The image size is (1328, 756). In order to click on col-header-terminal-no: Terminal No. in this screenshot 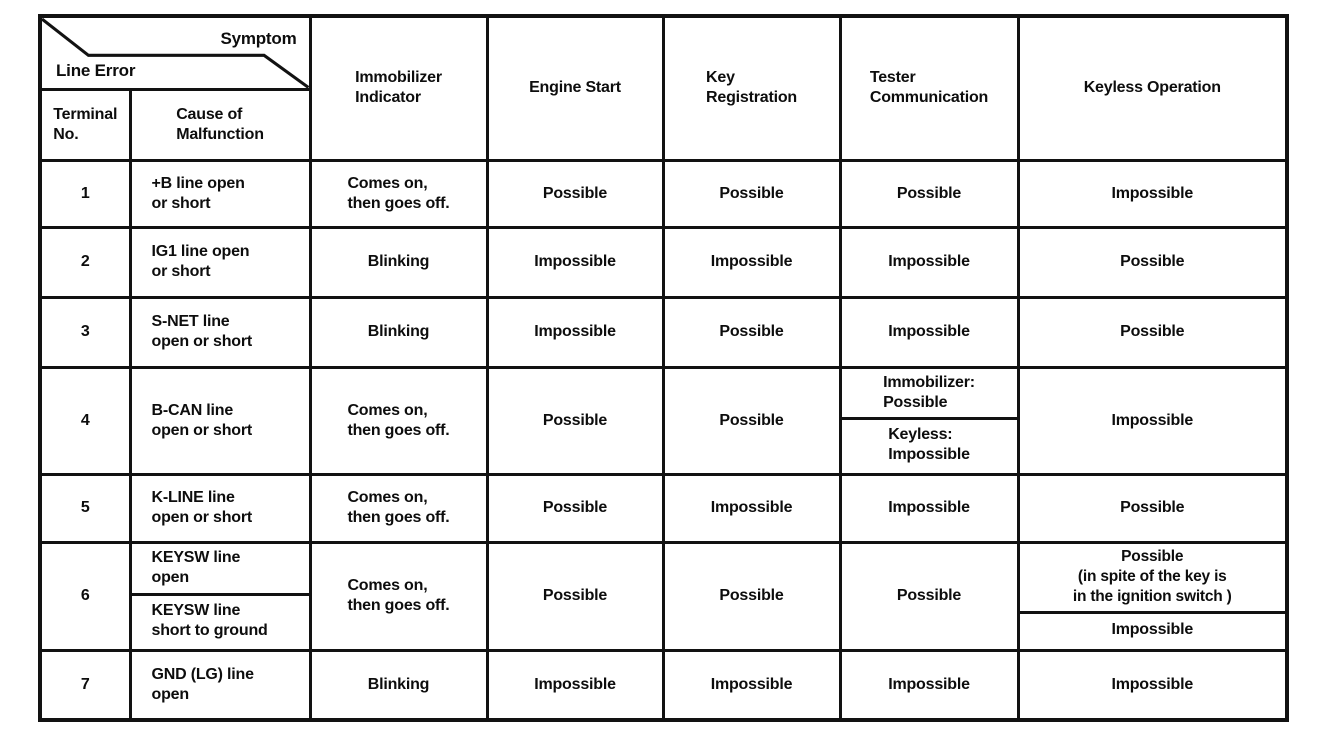, I will do `click(85, 124)`.